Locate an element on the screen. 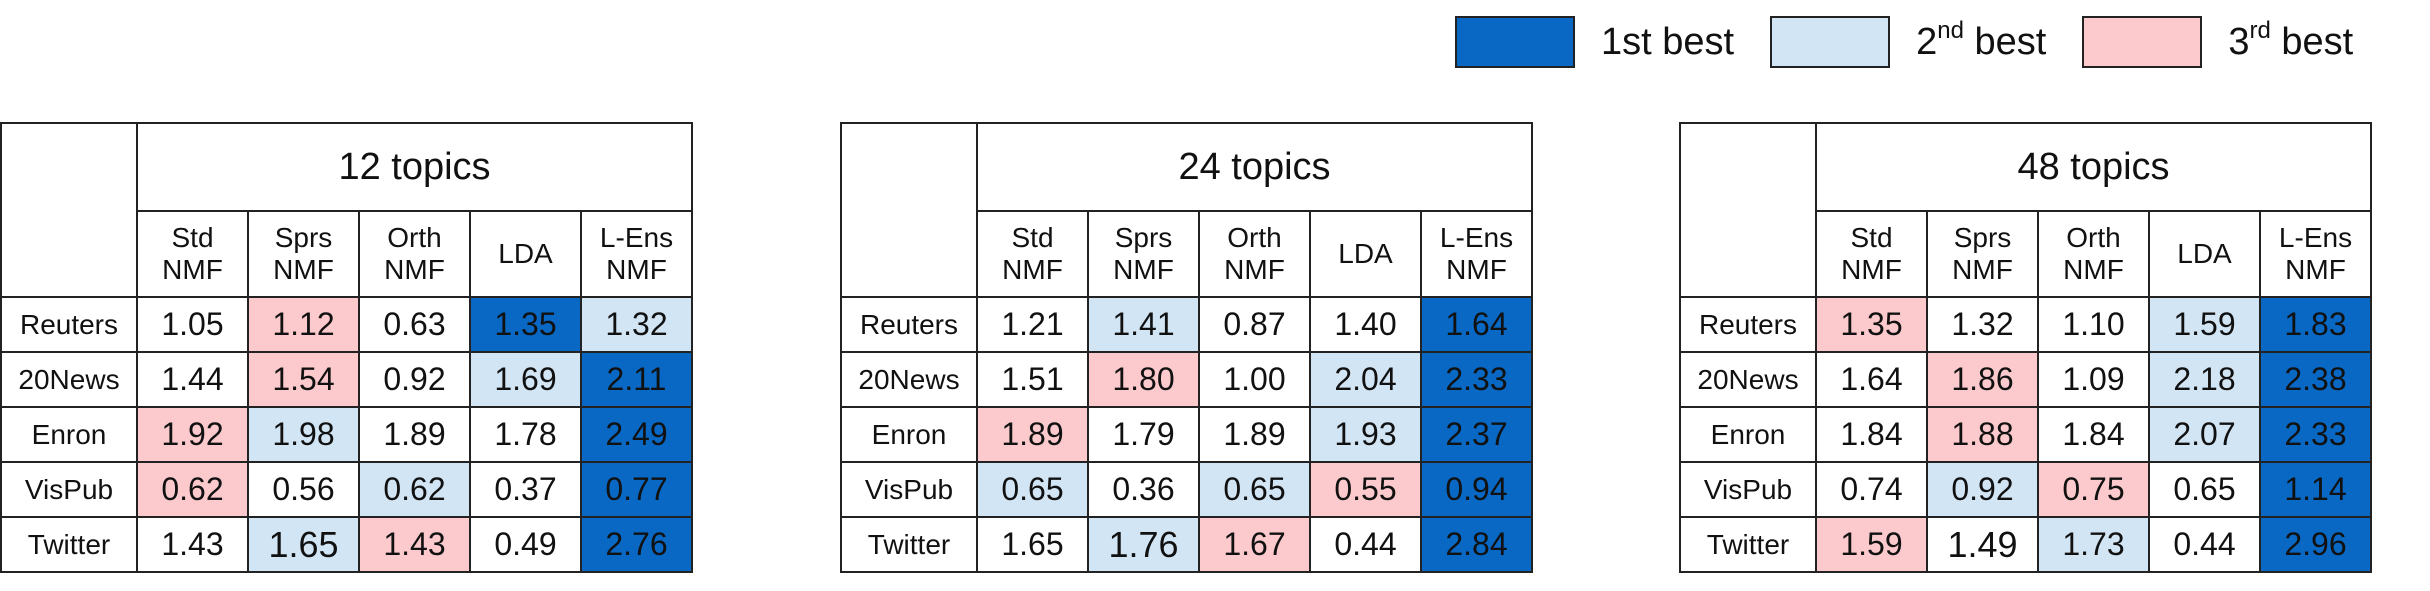  table-row: VisPub 0.65 0.36 0.65 0.55 0.94 is located at coordinates (1186, 489).